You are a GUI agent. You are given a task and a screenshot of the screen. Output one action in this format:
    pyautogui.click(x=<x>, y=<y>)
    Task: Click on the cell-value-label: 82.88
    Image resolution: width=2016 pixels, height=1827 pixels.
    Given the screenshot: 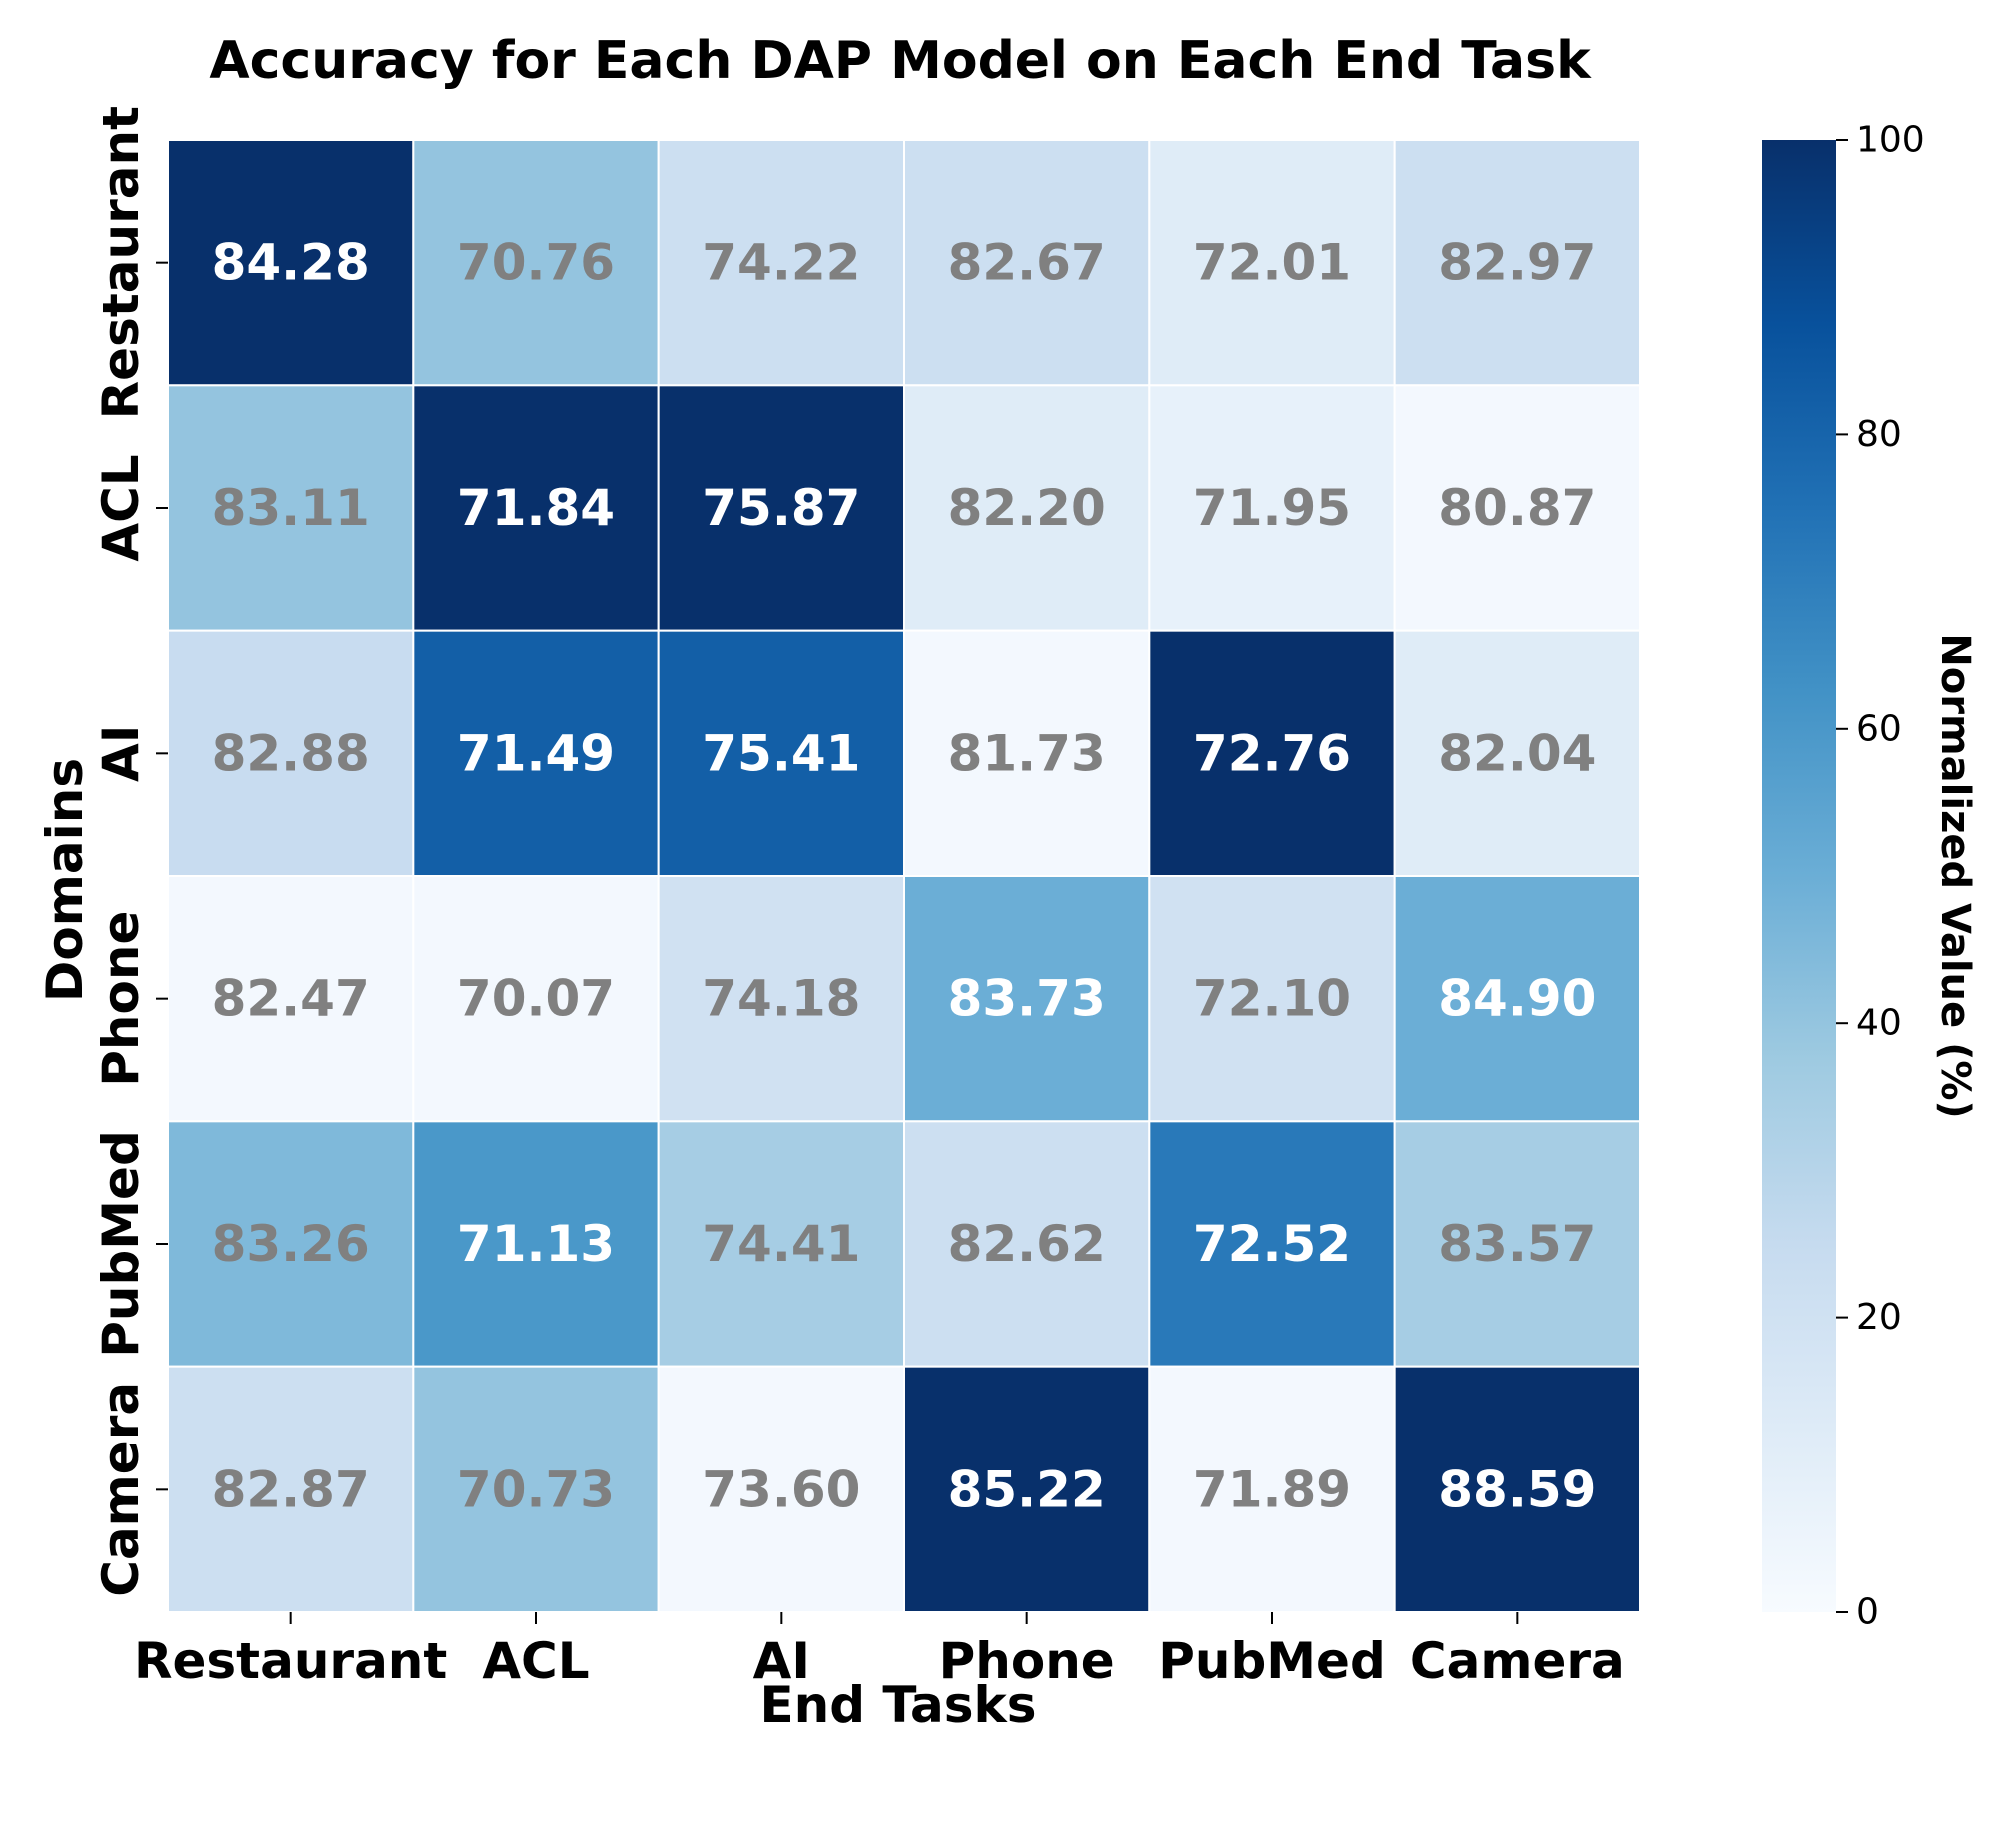 What is the action you would take?
    pyautogui.click(x=291, y=753)
    